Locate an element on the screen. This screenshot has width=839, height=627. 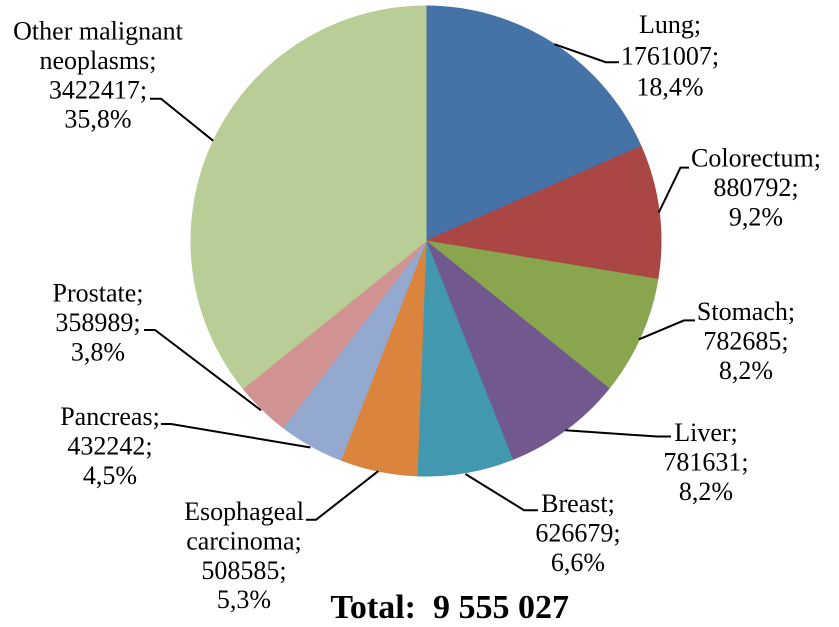
svg-text: Breast; is located at coordinates (578, 503).